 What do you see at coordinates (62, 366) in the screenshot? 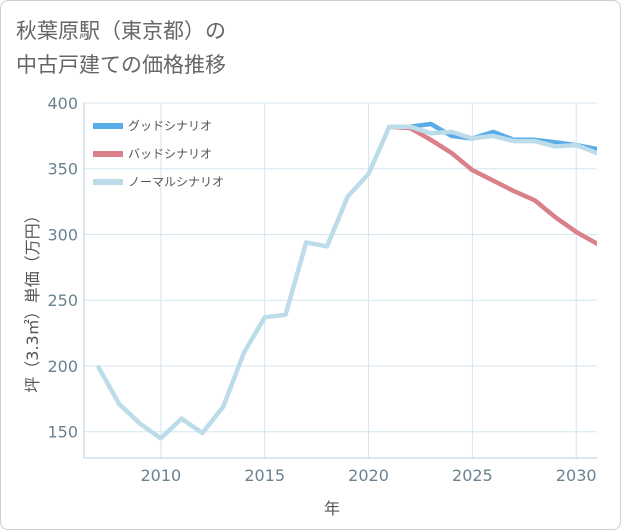
I see `y-tick-label: 200` at bounding box center [62, 366].